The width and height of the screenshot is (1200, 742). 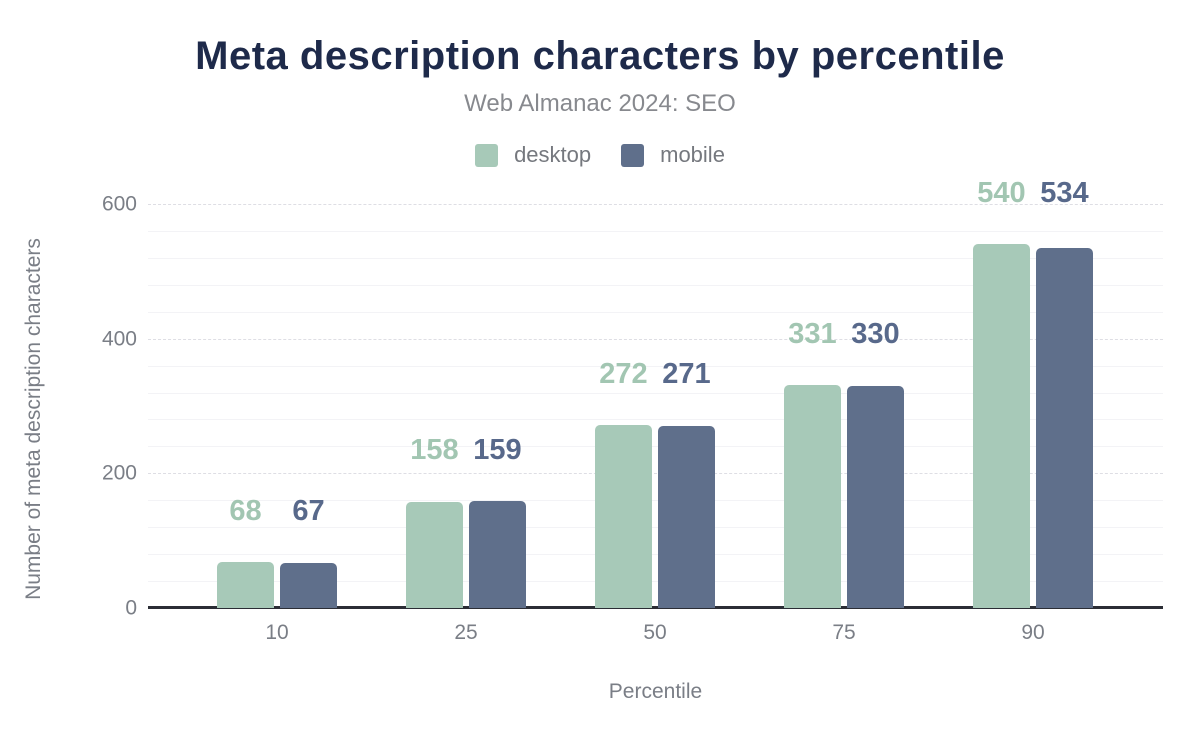 I want to click on value-label-desktop-p25: 158, so click(x=434, y=449).